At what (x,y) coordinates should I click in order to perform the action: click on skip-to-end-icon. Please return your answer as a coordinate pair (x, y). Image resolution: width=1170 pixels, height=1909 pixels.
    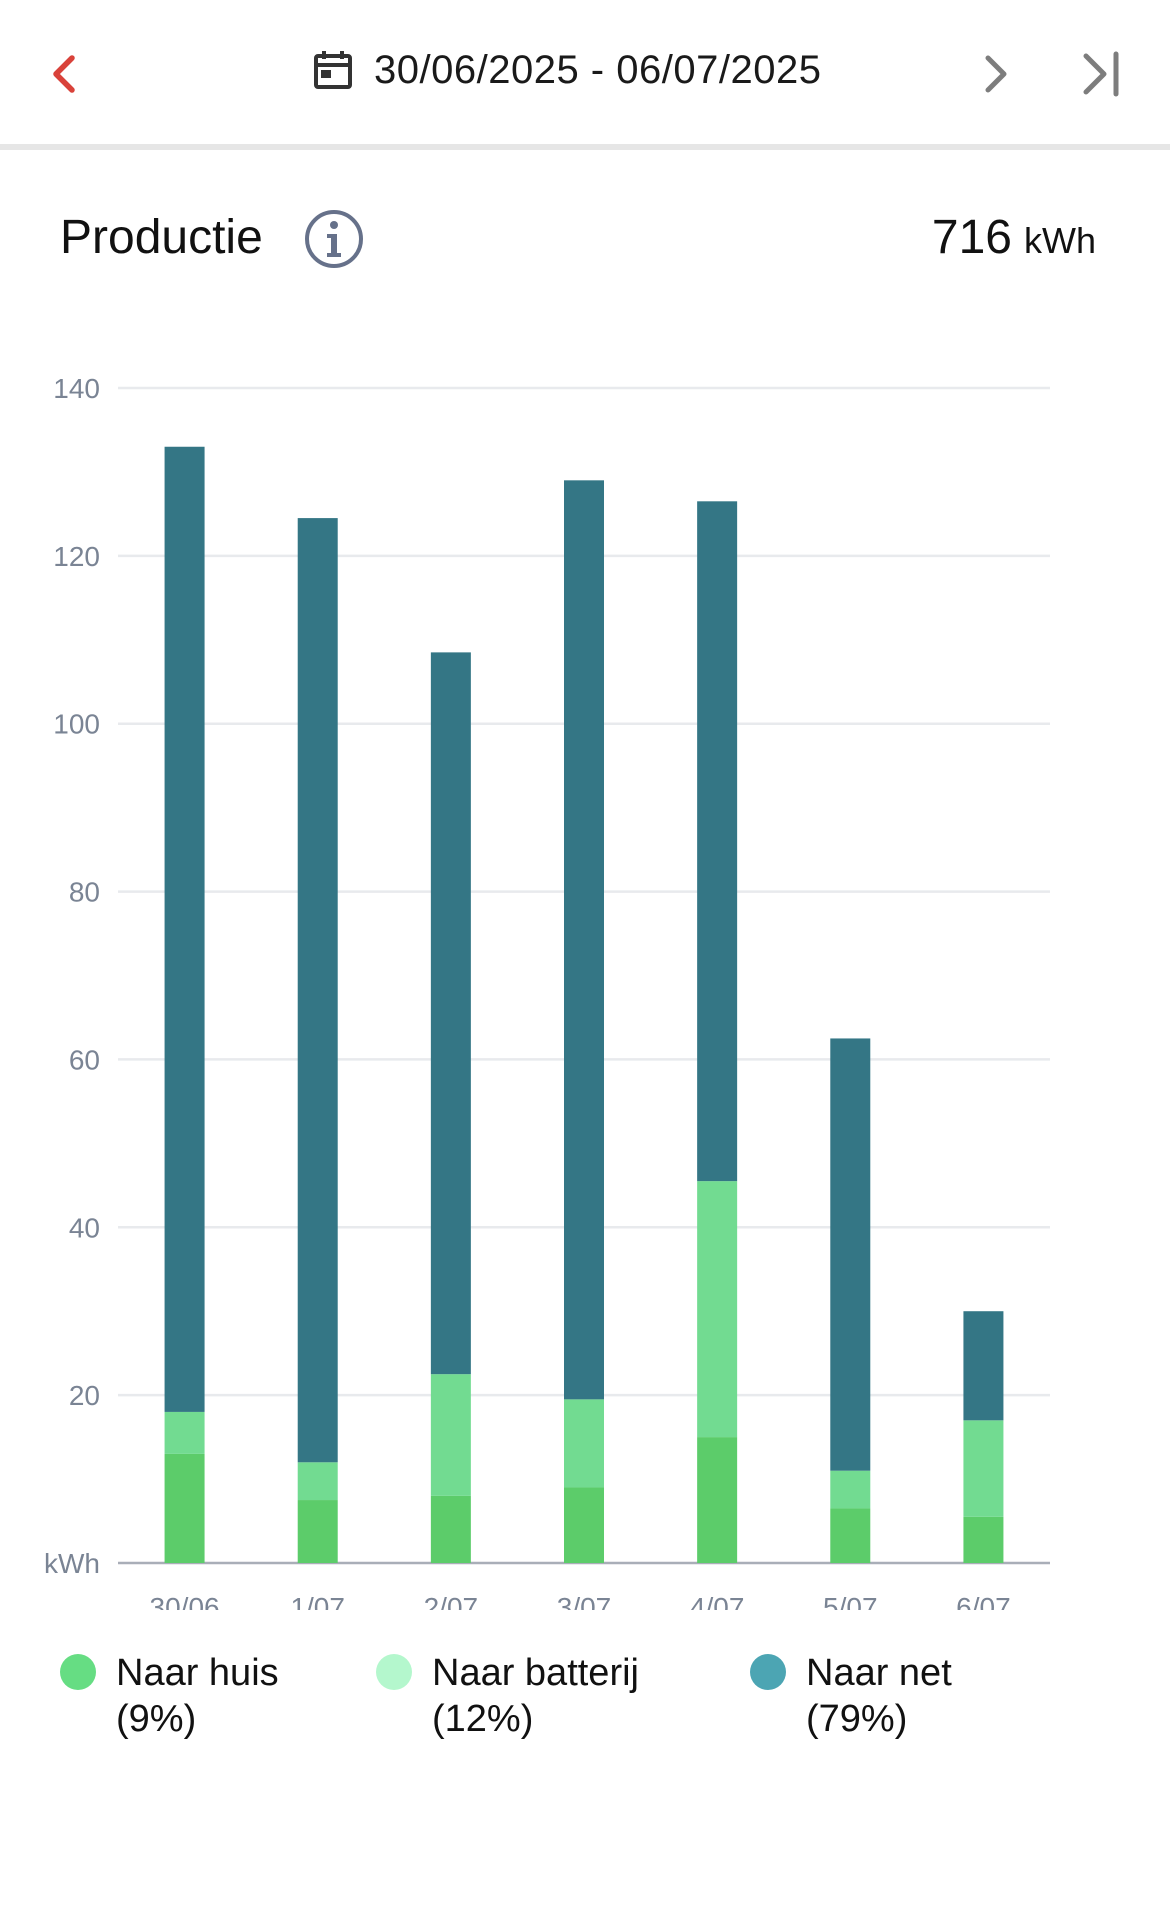
    Looking at the image, I should click on (1101, 74).